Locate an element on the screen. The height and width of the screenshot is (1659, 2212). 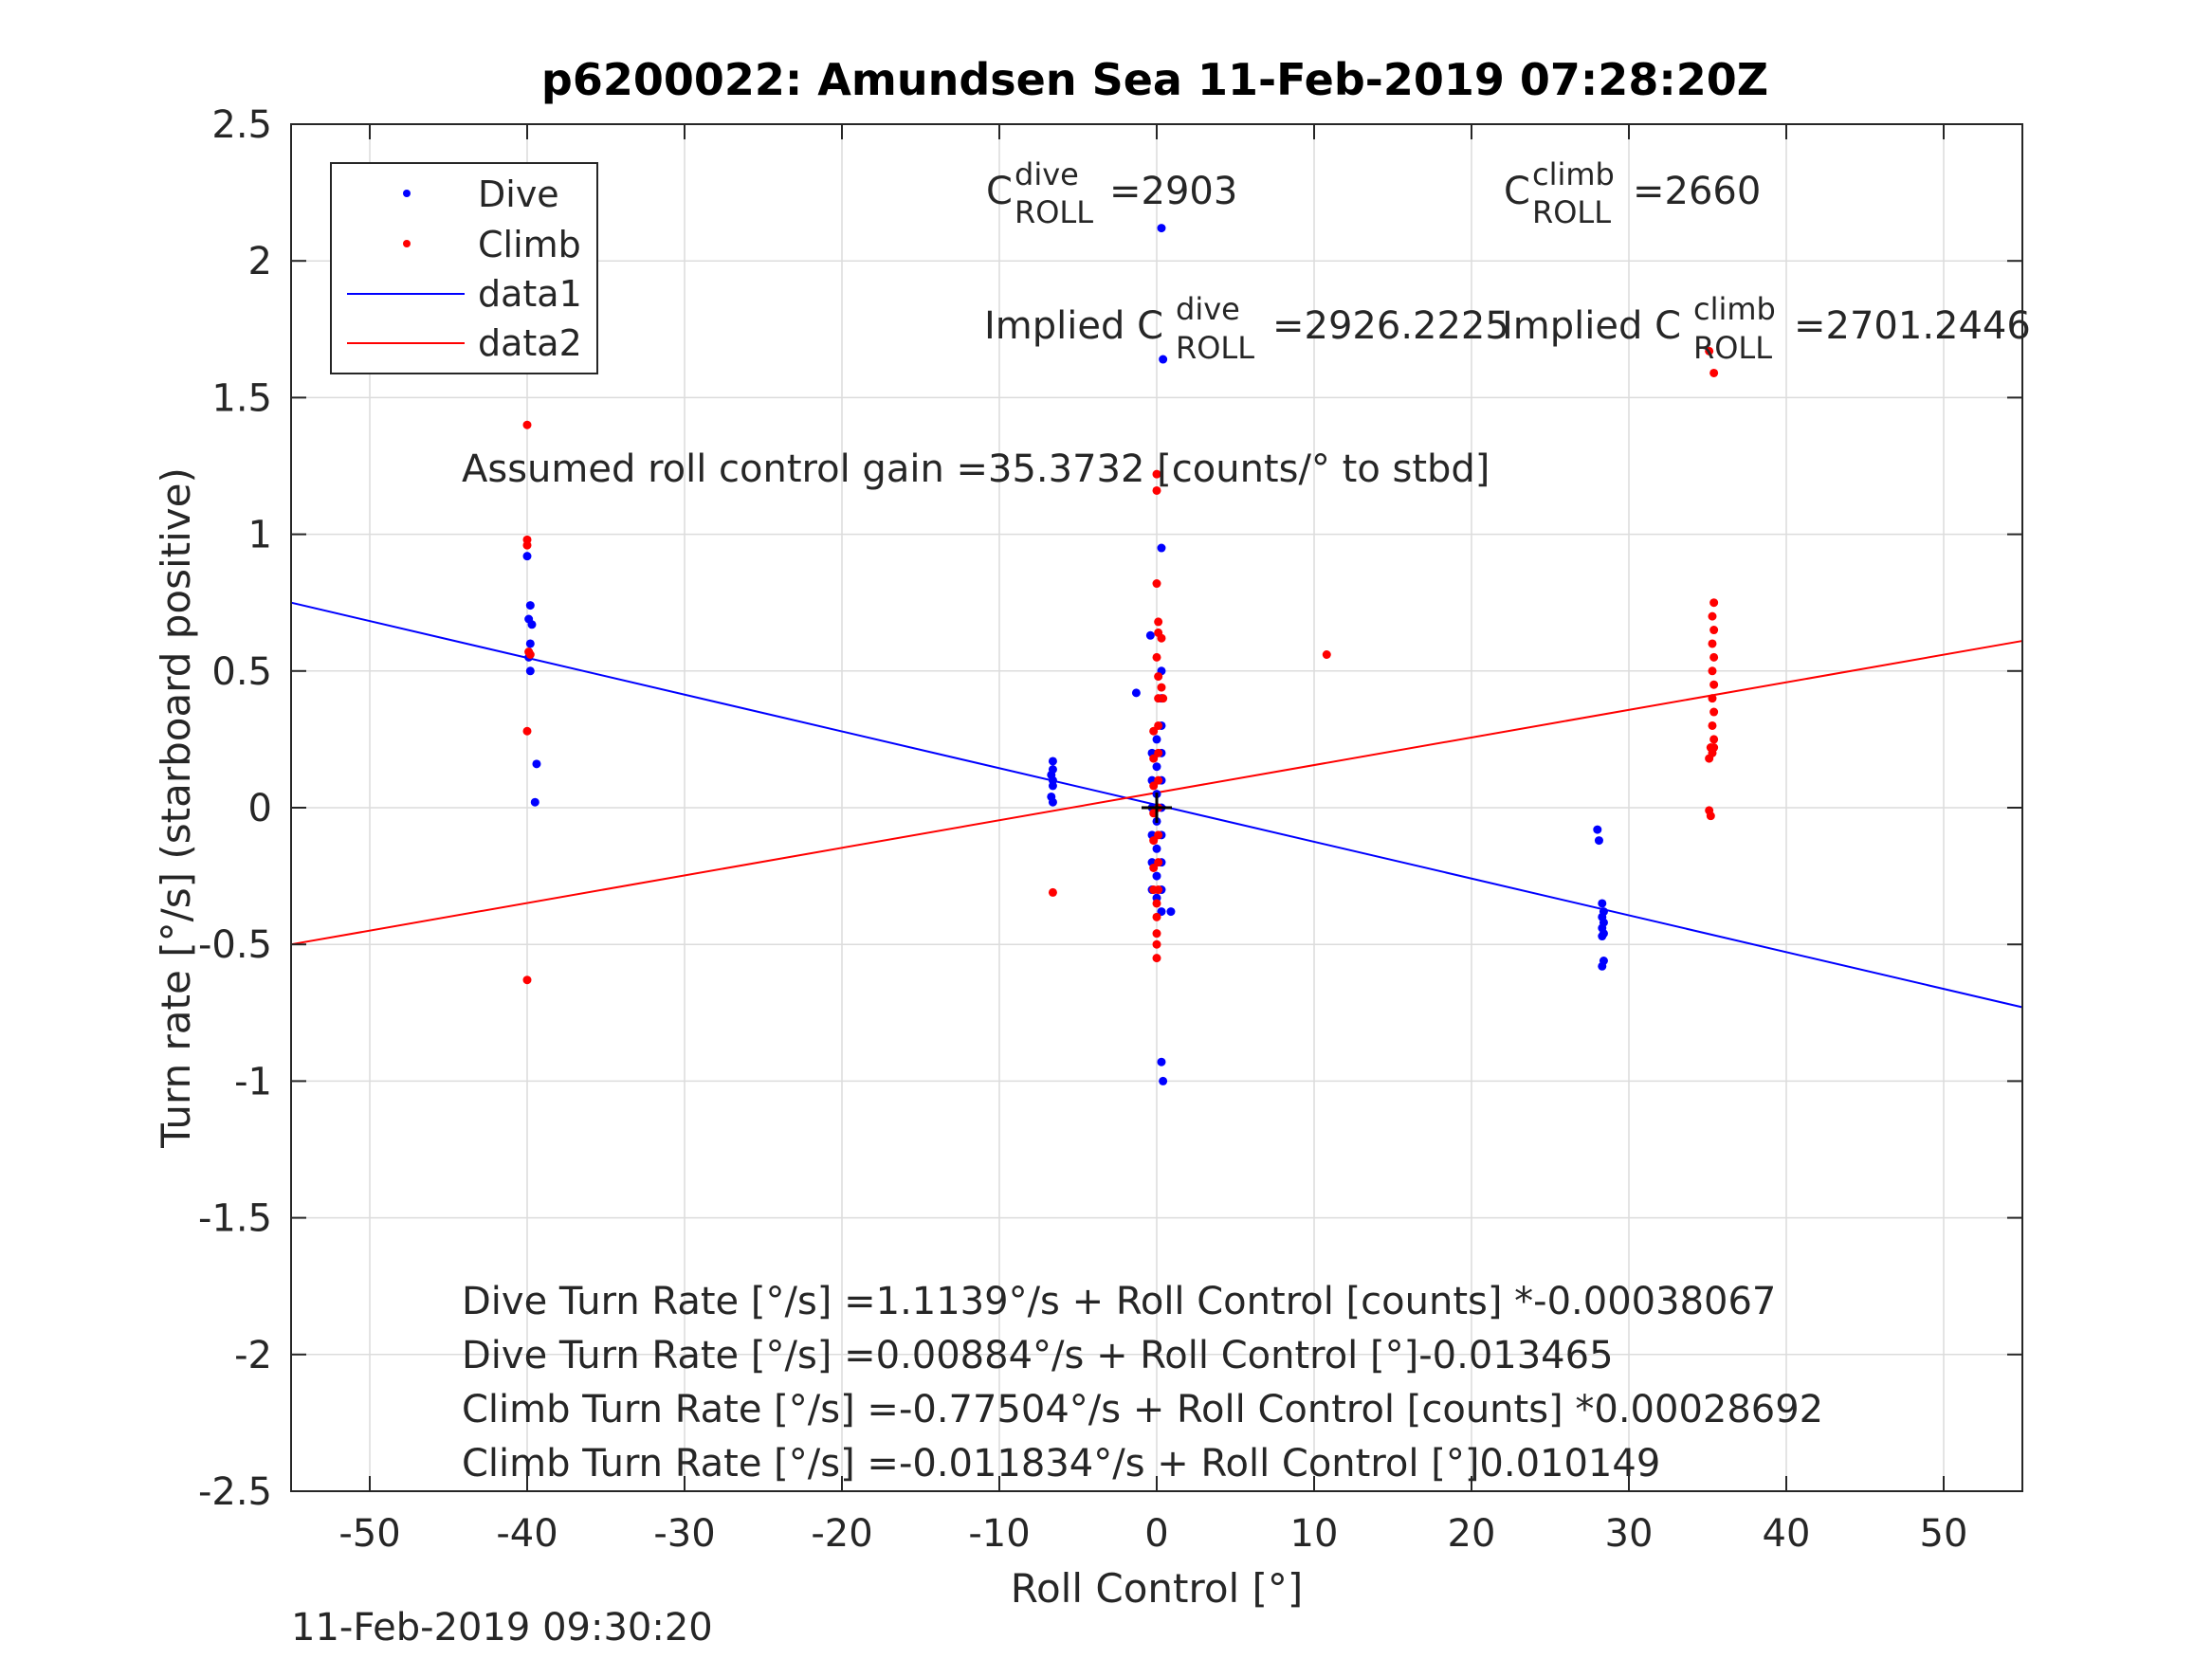
x-tick-label: 10 is located at coordinates (1314, 1534).